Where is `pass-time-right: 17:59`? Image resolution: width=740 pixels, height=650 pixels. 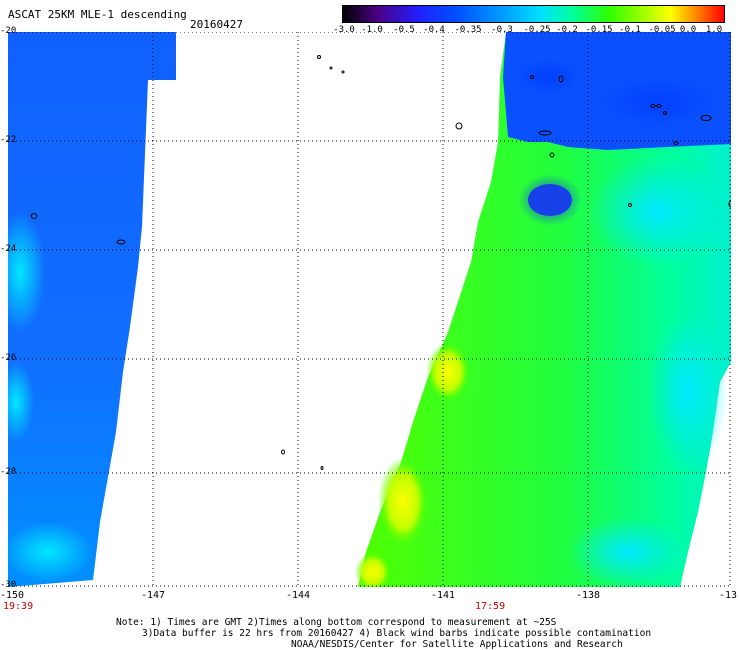 pass-time-right: 17:59 is located at coordinates (490, 606).